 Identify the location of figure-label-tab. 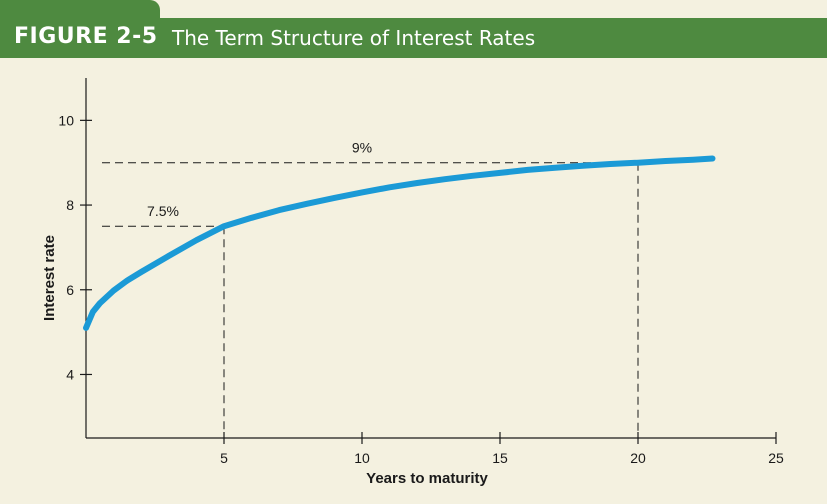
(80, 29).